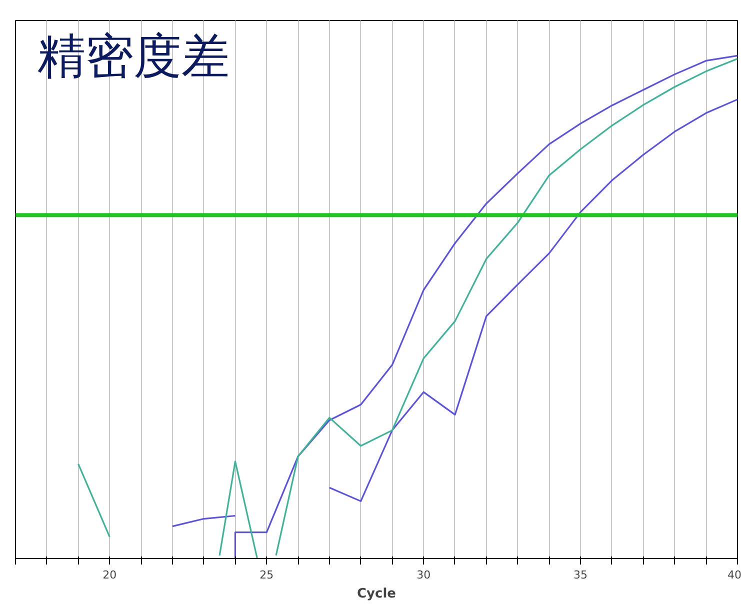 This screenshot has width=741, height=604. What do you see at coordinates (376, 594) in the screenshot?
I see `x-axis-title: Cycle` at bounding box center [376, 594].